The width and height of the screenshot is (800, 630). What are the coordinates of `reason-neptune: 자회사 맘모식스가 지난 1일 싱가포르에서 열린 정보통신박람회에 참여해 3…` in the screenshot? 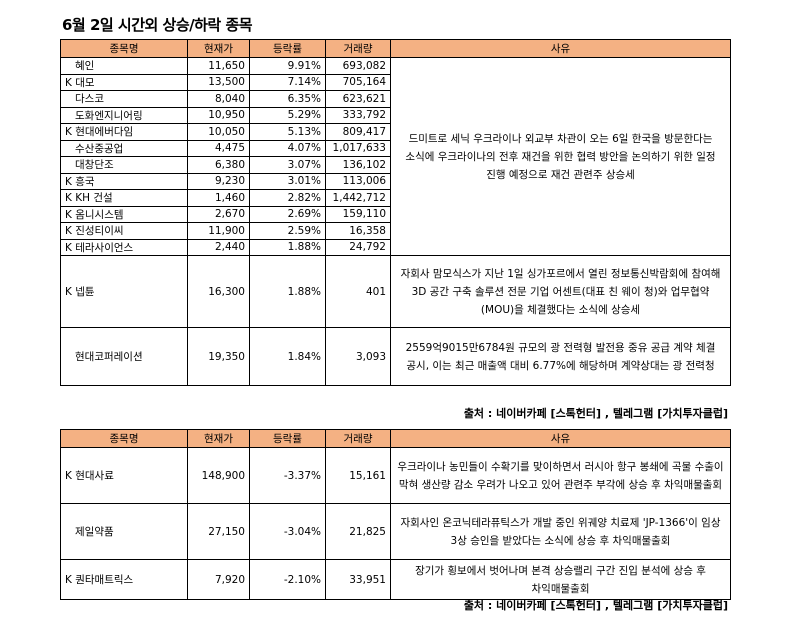 It's located at (560, 291).